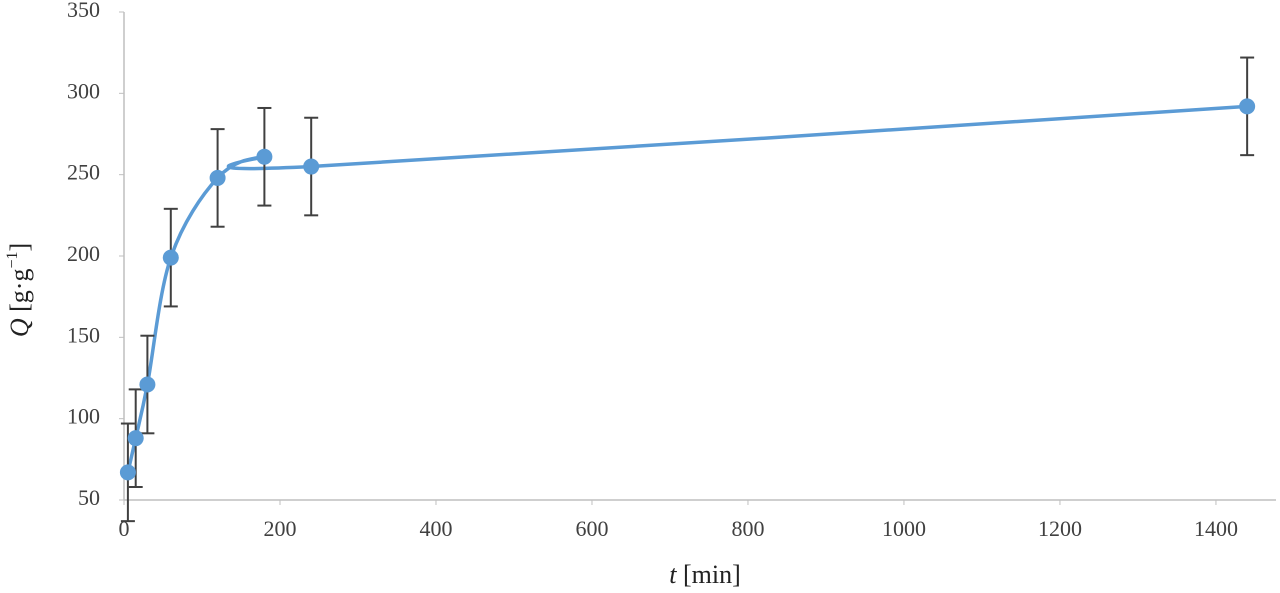 The width and height of the screenshot is (1280, 593). What do you see at coordinates (1216, 528) in the screenshot?
I see `x-tick-label: 1400` at bounding box center [1216, 528].